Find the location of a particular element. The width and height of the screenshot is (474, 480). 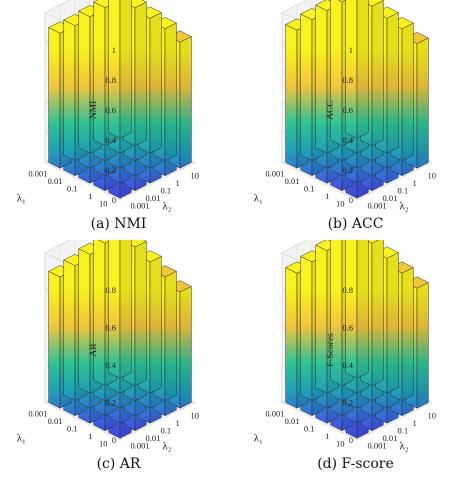

caption-nmi: (a) NMI is located at coordinates (118, 224).